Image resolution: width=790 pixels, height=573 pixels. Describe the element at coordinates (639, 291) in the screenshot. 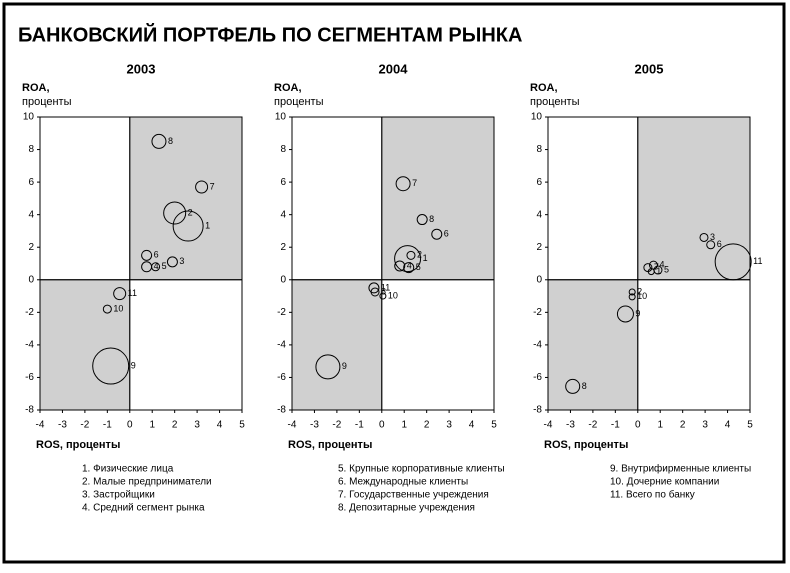

I see `bubble-label: 2` at that location.